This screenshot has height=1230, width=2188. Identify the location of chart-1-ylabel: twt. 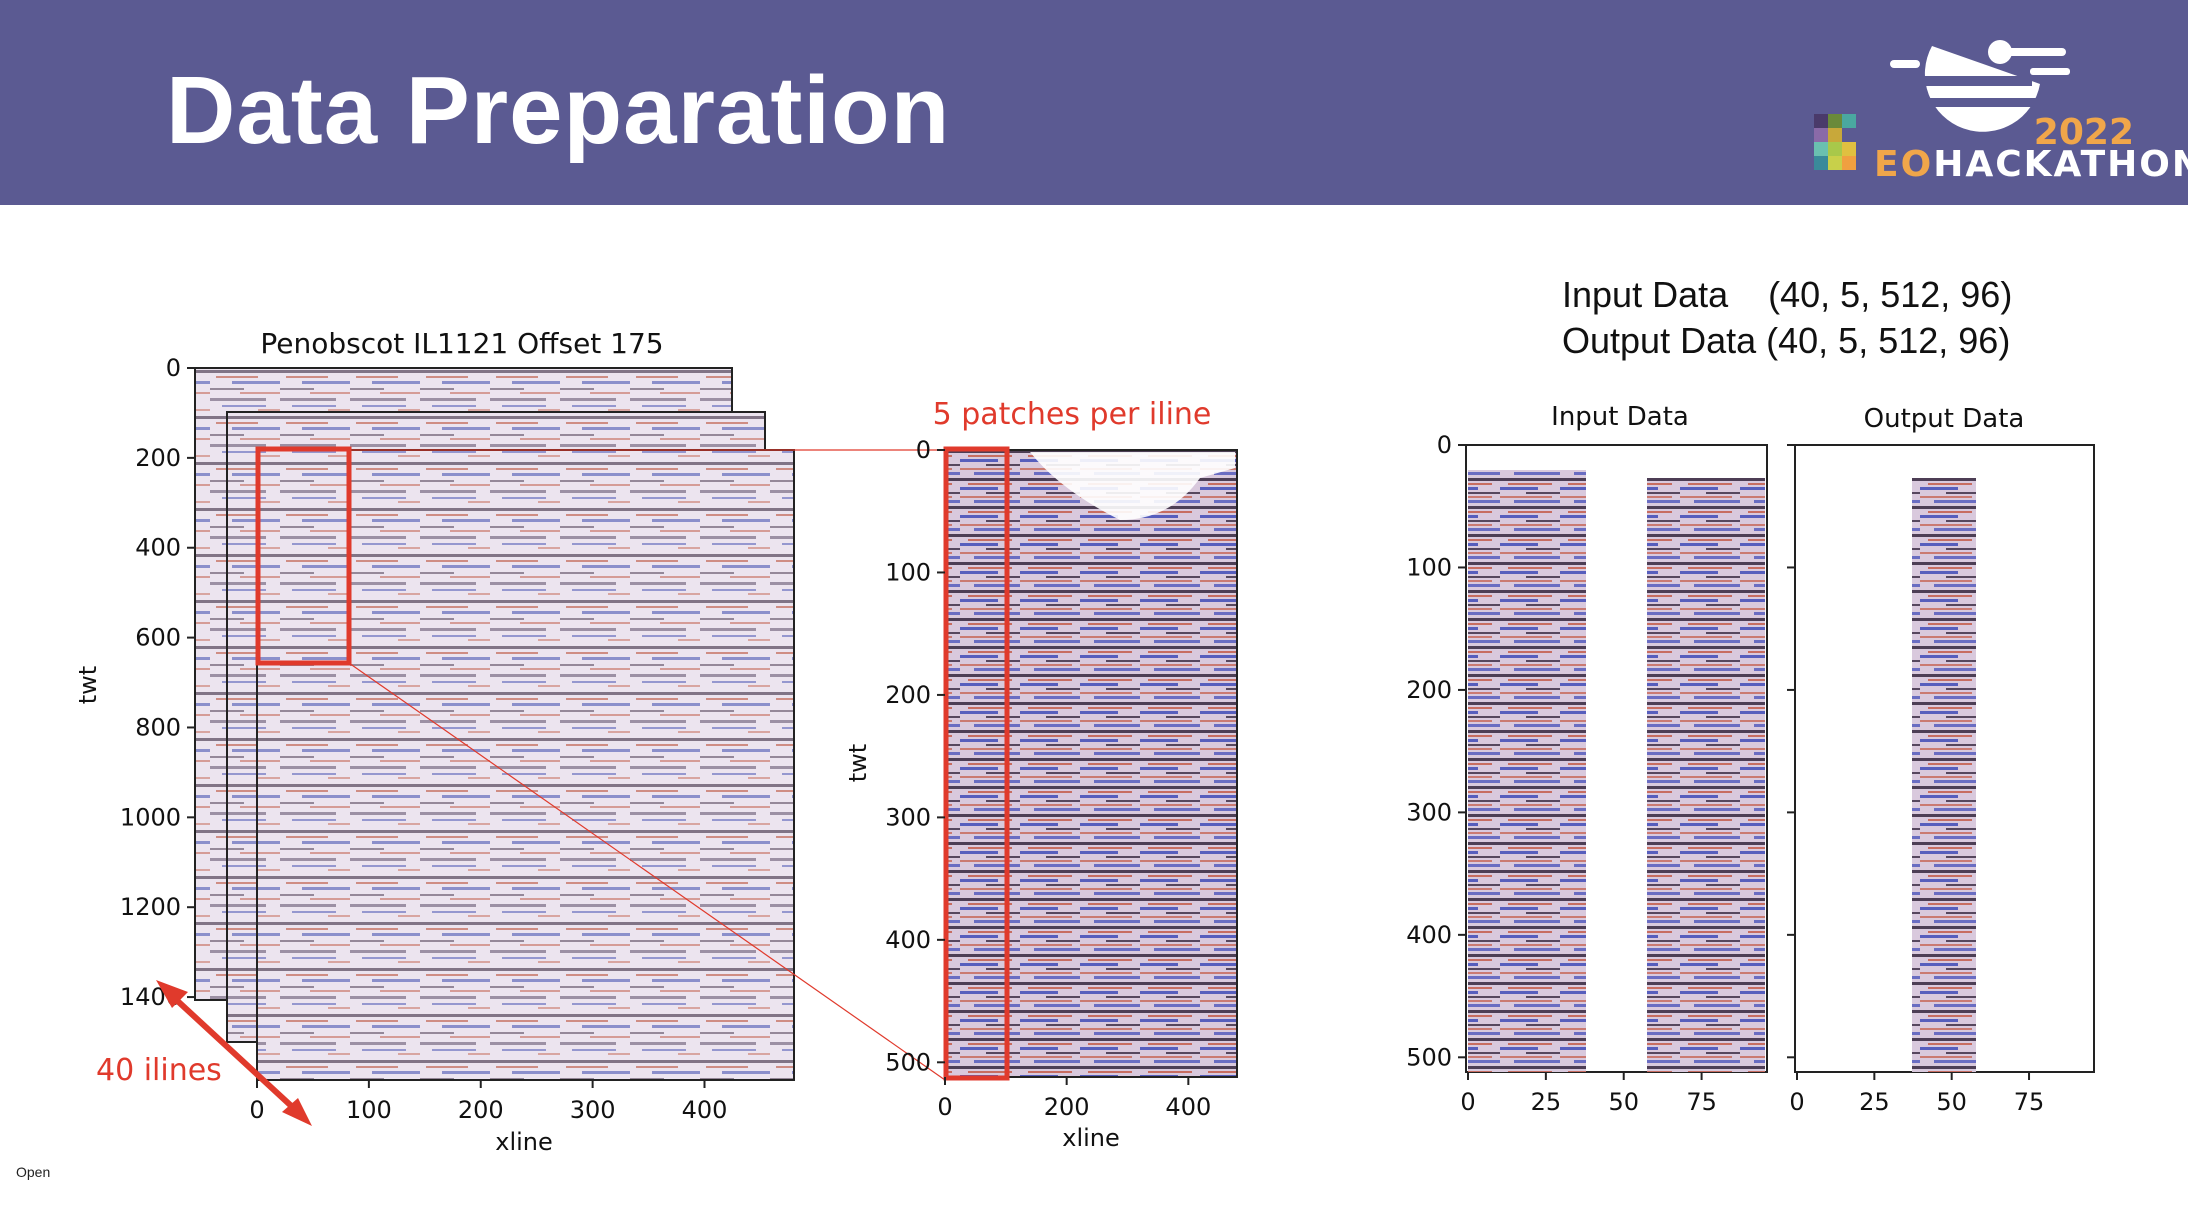
(858, 763).